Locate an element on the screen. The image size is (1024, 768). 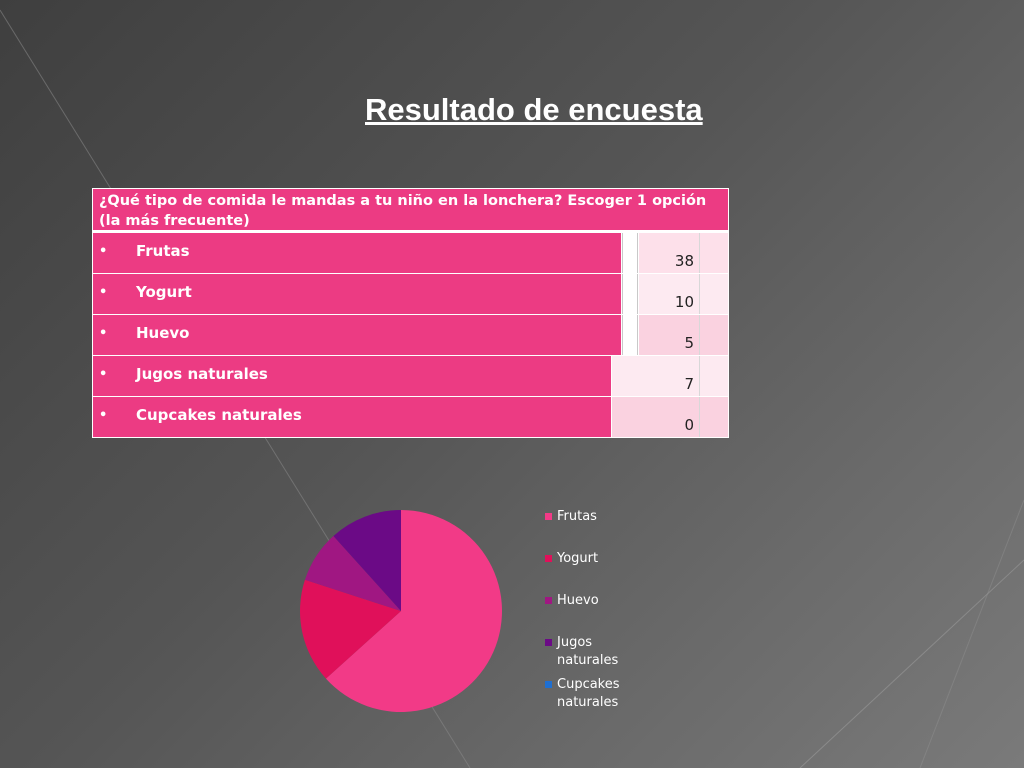
row-label-cell: • Cupcakes naturales is located at coordinates (352, 417).